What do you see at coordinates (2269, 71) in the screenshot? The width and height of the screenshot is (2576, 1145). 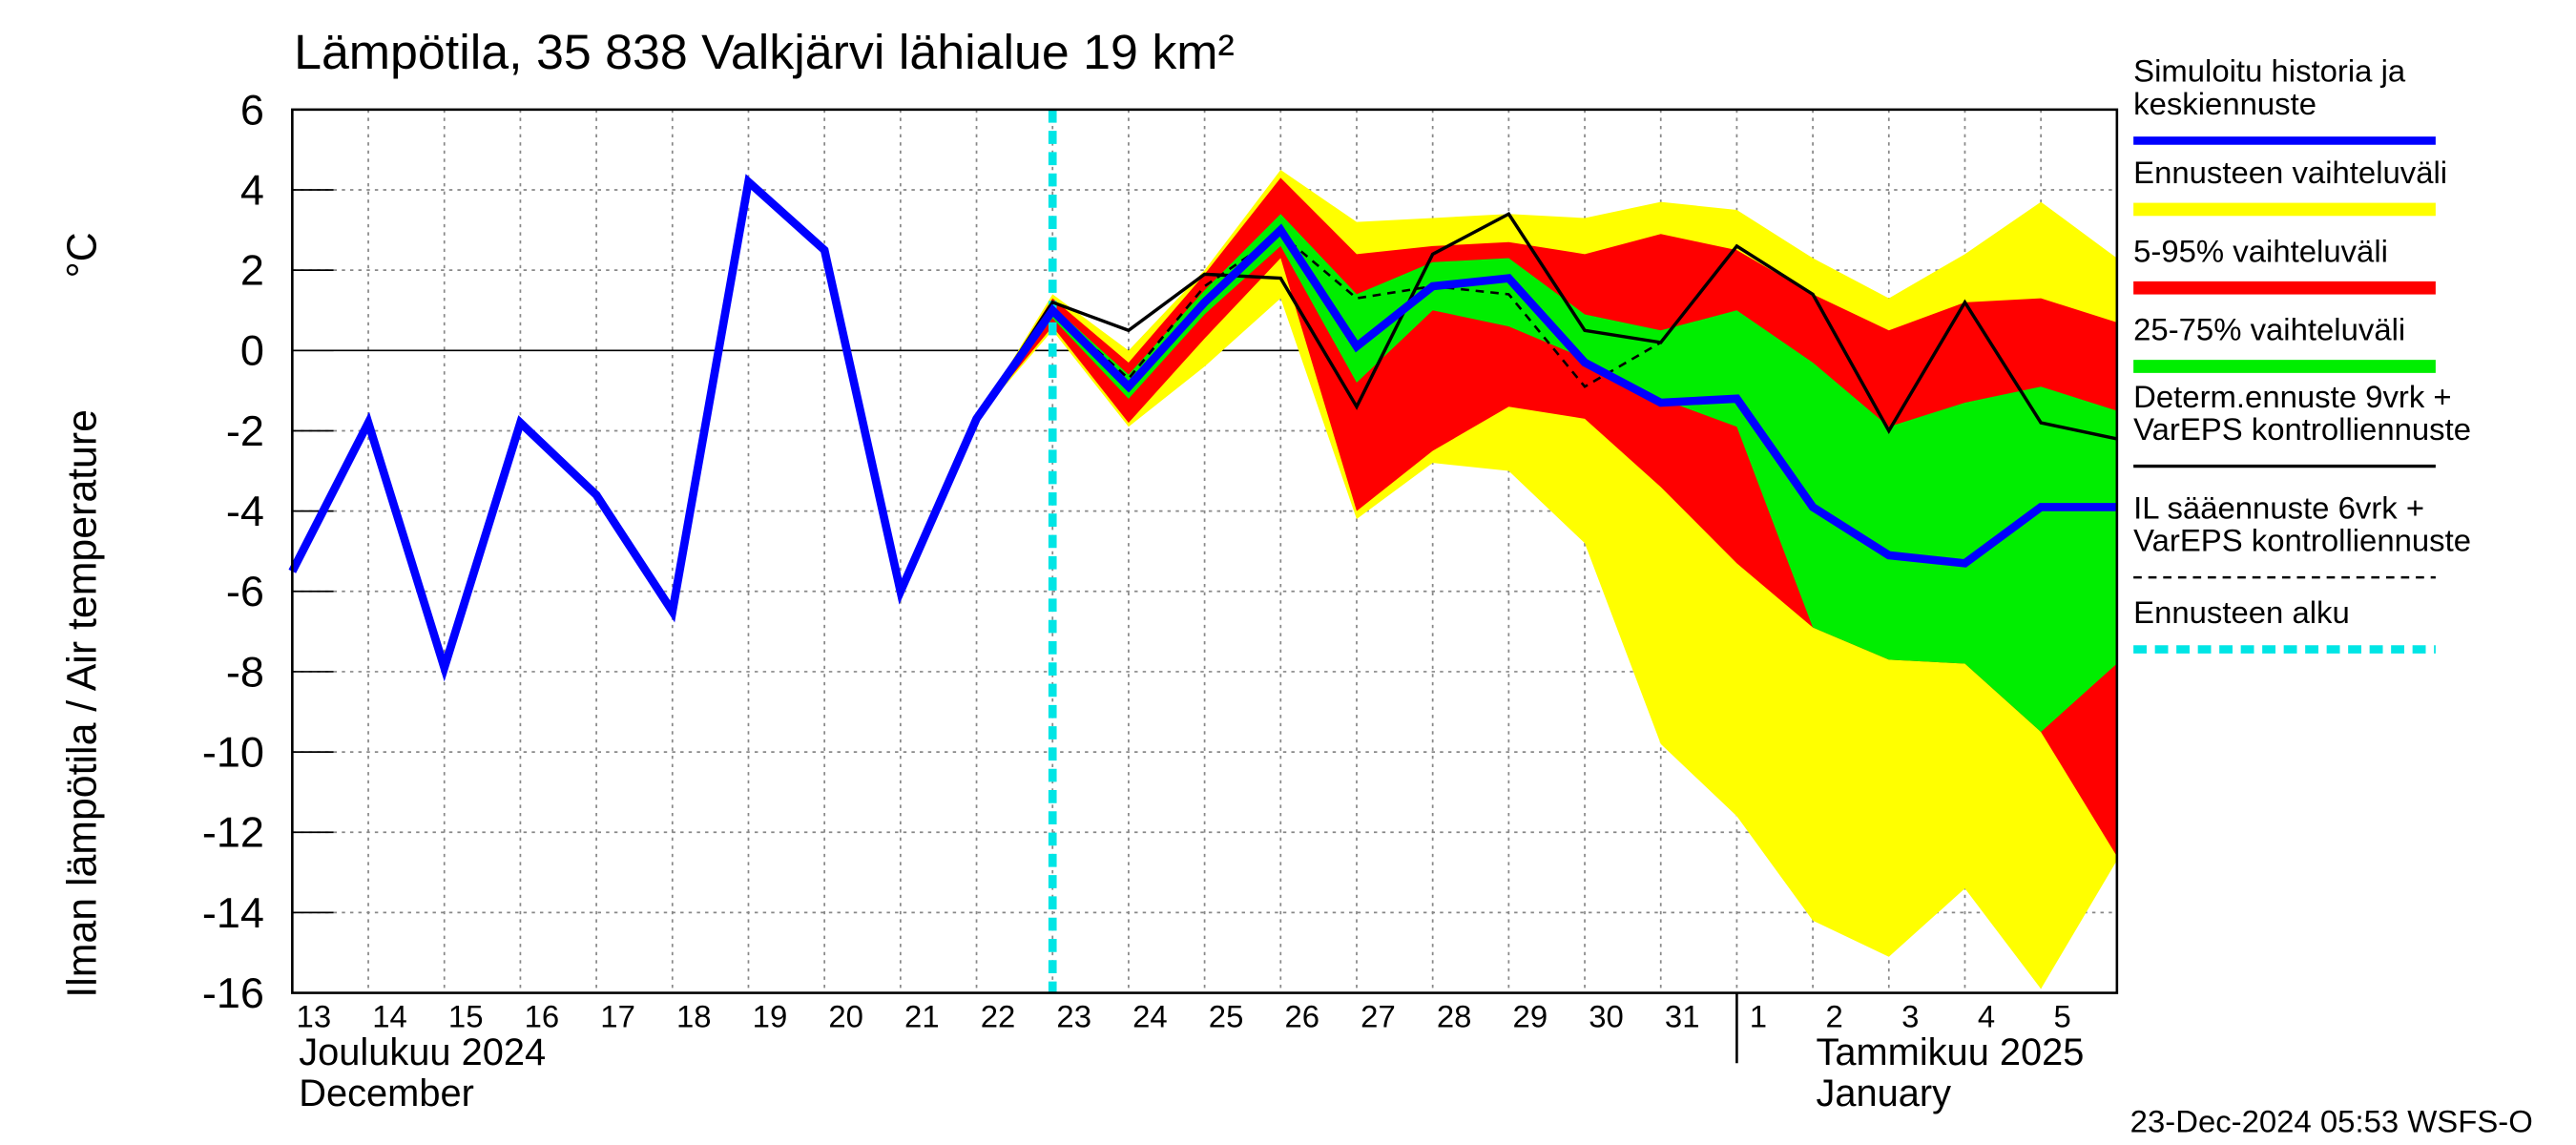 I see `legend-label: Simuloitu historia ja` at bounding box center [2269, 71].